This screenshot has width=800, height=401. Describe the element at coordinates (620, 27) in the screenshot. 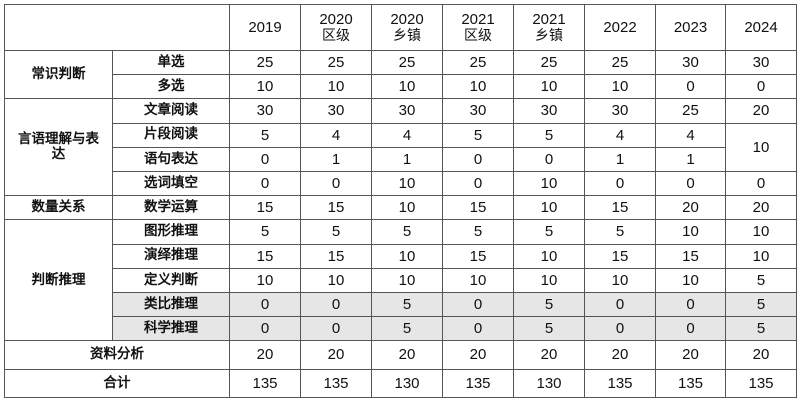

I see `year-col-6: 2022` at that location.